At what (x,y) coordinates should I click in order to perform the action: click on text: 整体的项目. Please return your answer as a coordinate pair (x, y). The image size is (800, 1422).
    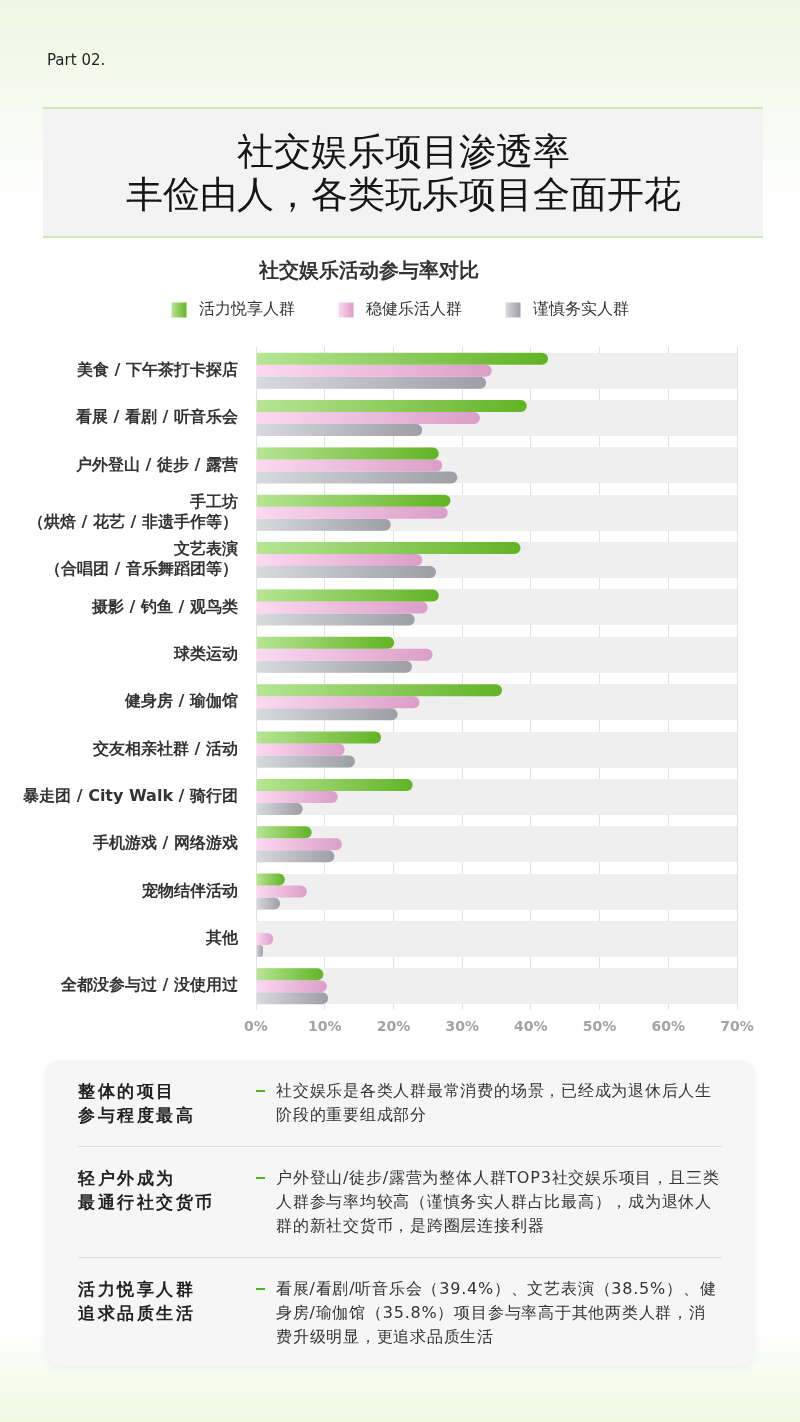
    Looking at the image, I should click on (127, 1091).